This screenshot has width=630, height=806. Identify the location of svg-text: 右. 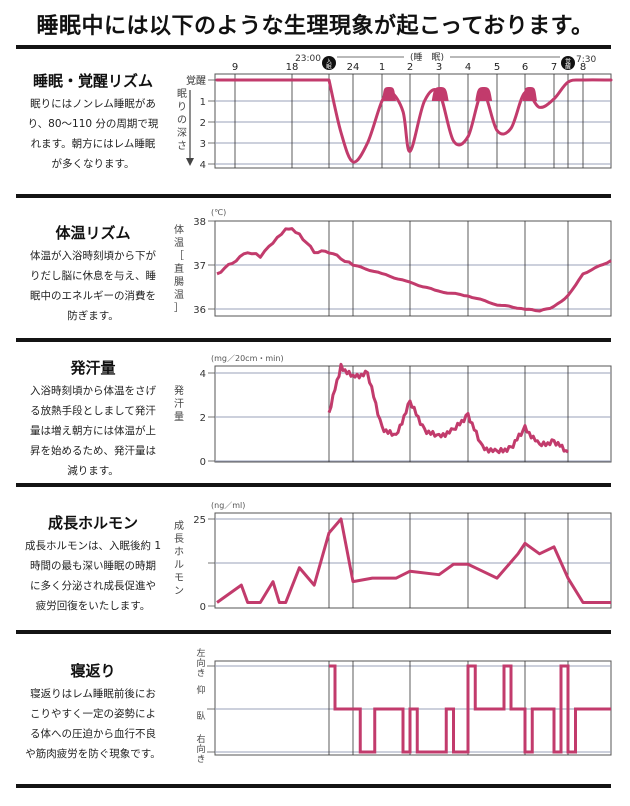
(200, 739).